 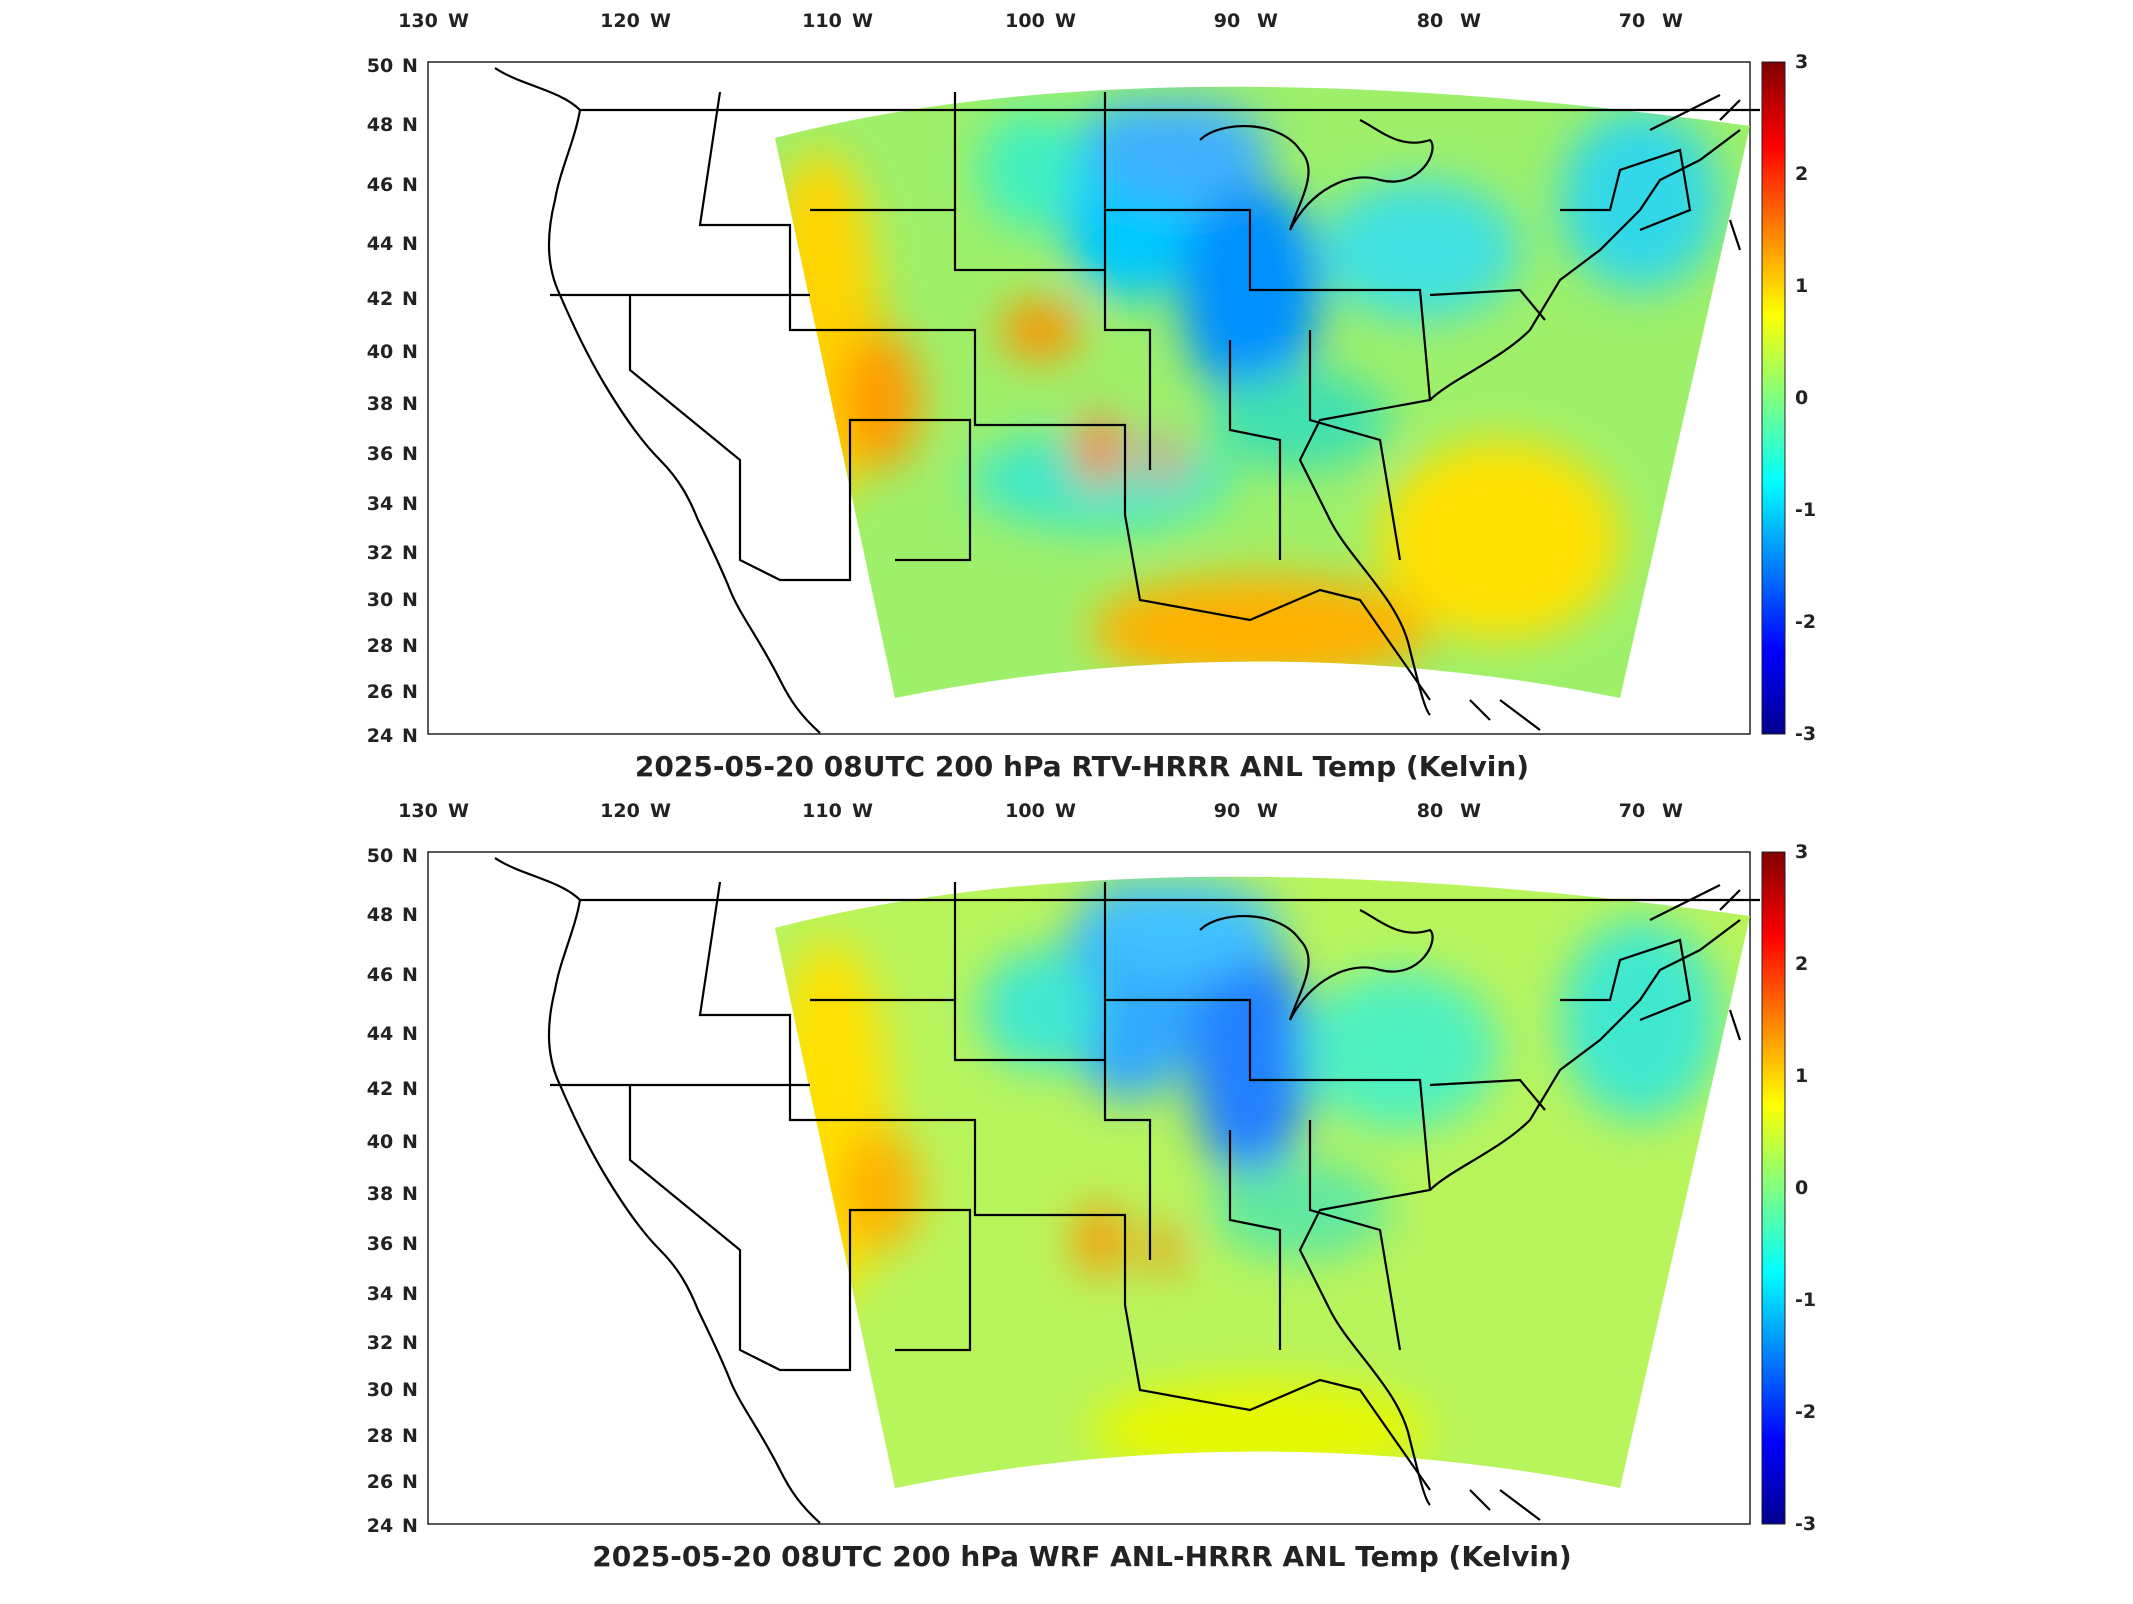 I want to click on lon-tick-label: 110, so click(x=822, y=21).